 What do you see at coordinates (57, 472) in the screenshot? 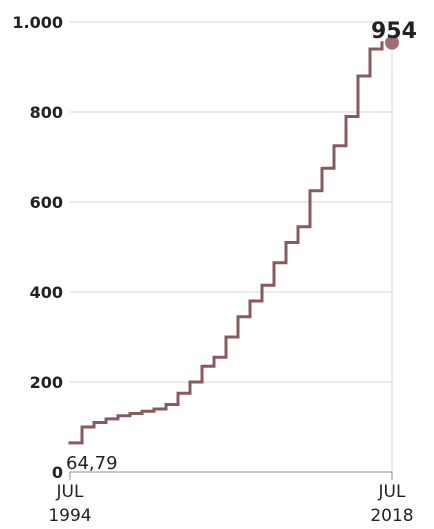
I see `y-tick-label: 0` at bounding box center [57, 472].